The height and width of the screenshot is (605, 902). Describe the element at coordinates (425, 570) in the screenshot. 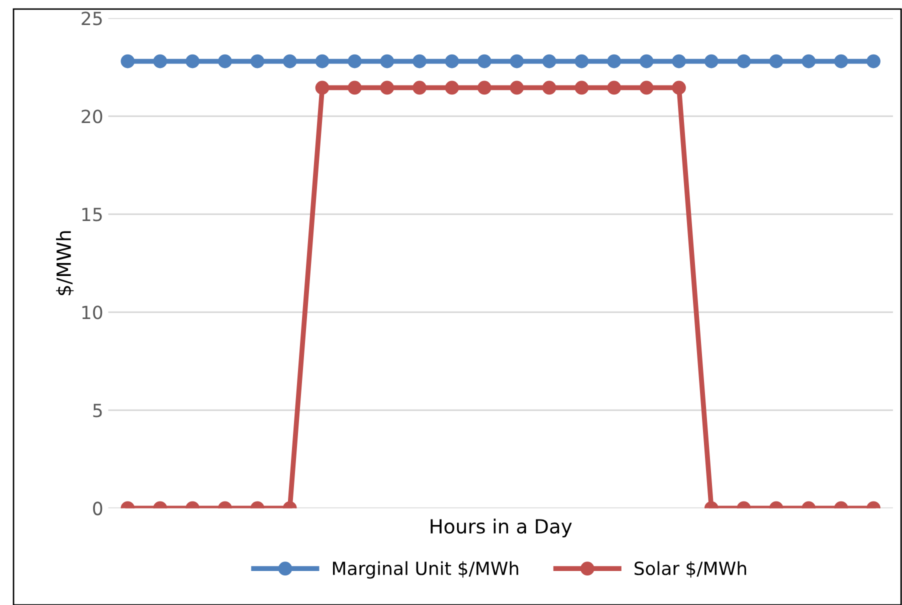

I see `legend-label: Marginal Unit $/MWh` at that location.